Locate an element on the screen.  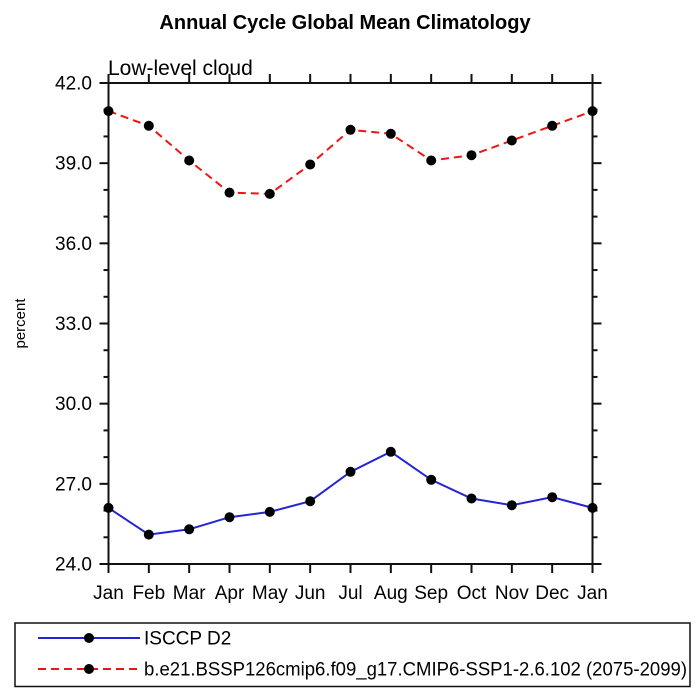
y-tick-label: 42.0 is located at coordinates (73, 84).